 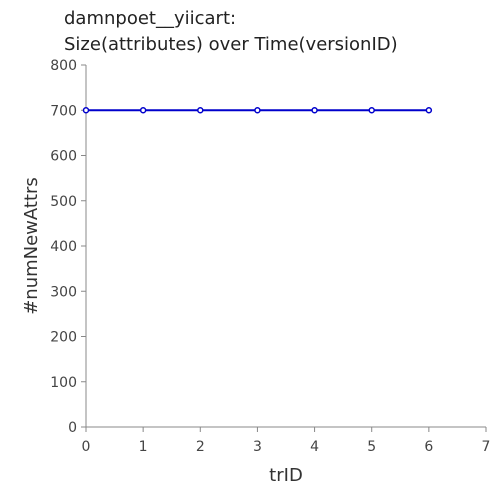 I want to click on y-tick-label: 800, so click(x=63, y=66).